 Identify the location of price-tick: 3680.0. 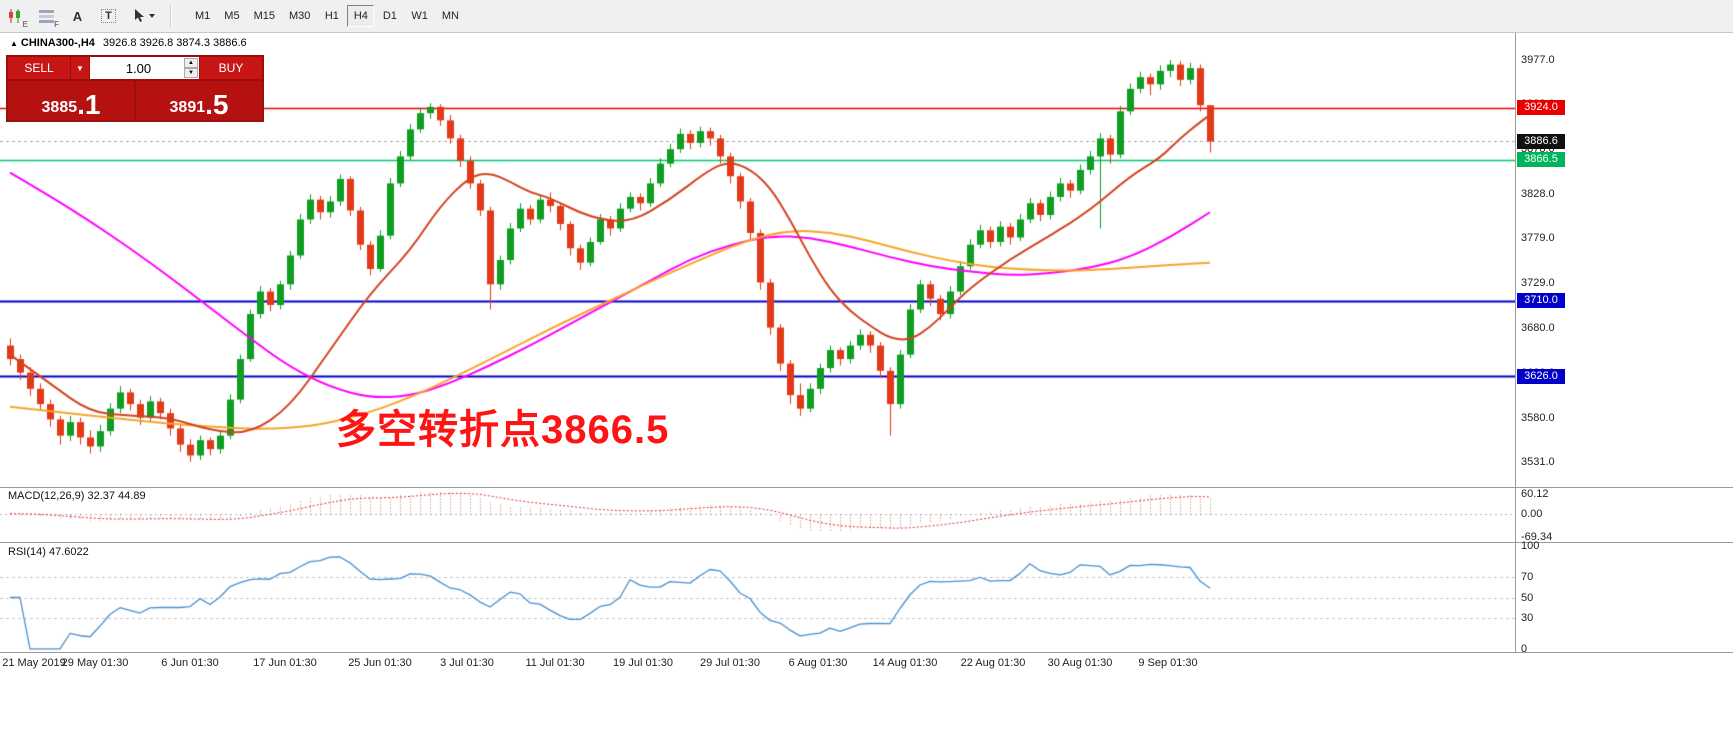
(1538, 327).